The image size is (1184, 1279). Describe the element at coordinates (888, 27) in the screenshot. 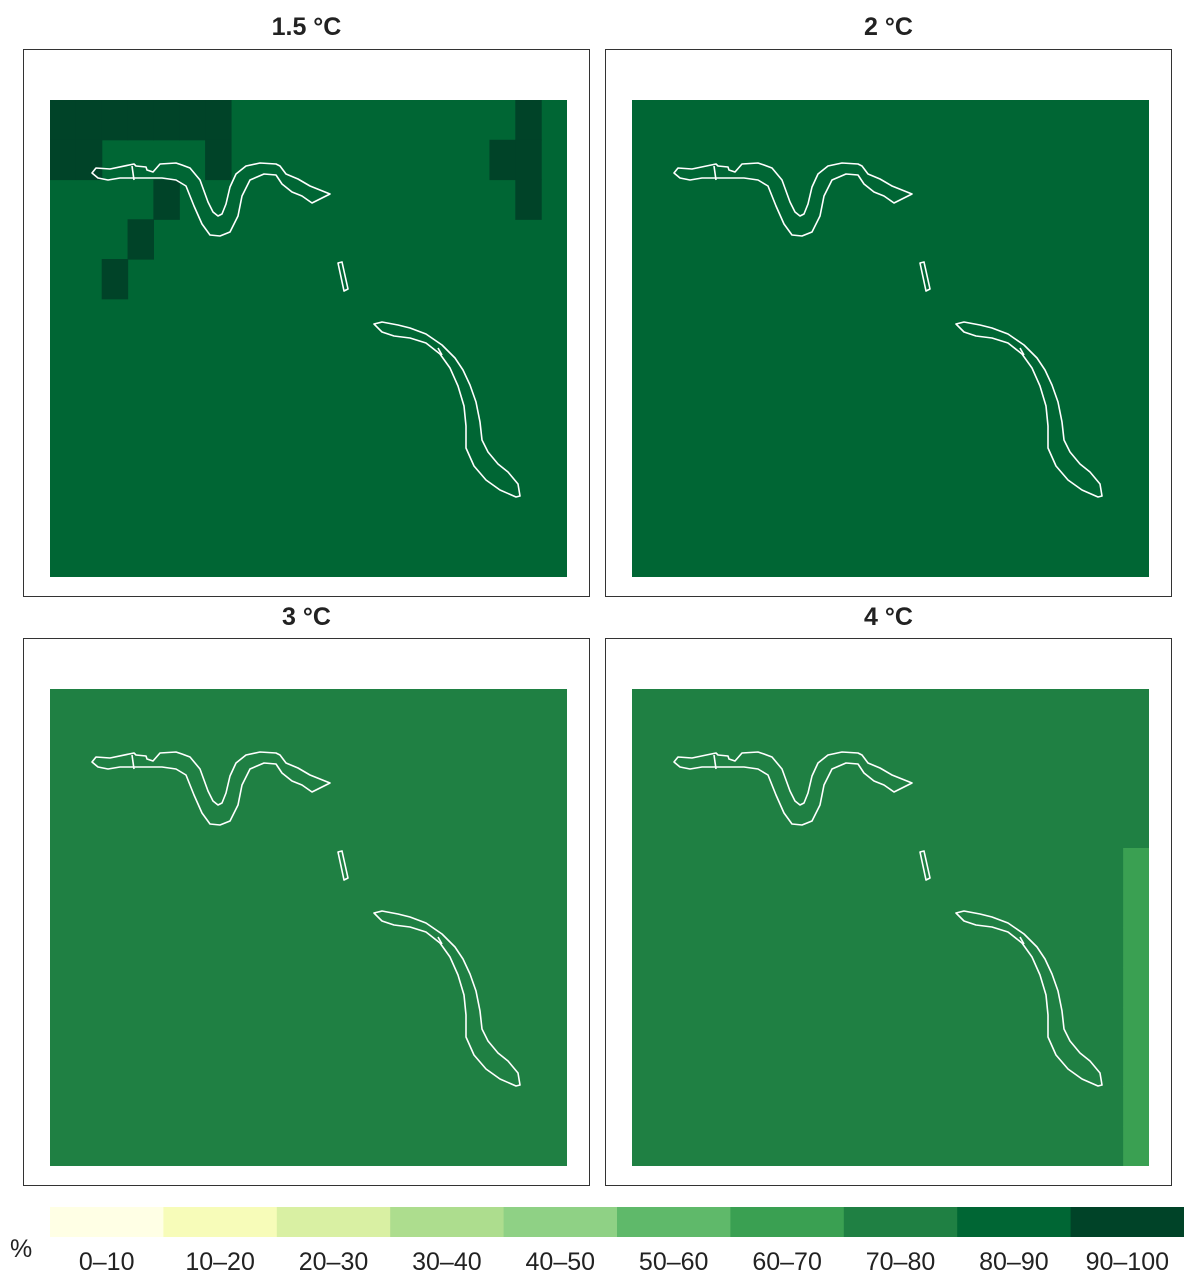

I see `map-title-2: 2 °C` at that location.